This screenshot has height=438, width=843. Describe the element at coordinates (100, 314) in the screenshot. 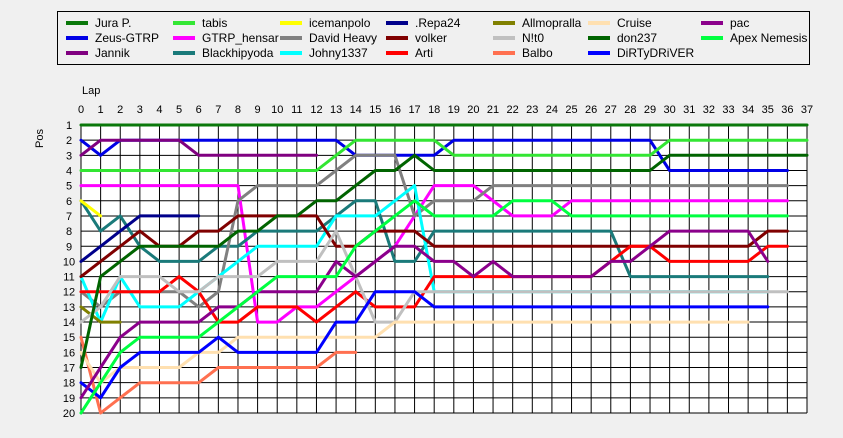

I see `series-line-allmopralla` at that location.